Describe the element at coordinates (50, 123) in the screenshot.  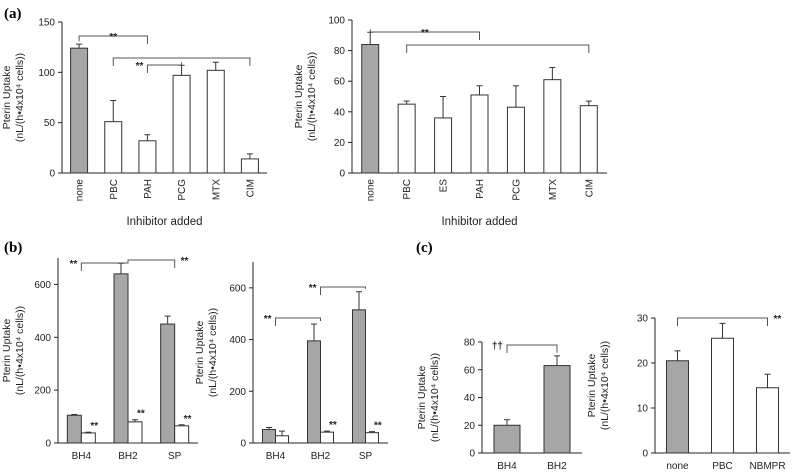
I see `y-tick-label: 50` at that location.